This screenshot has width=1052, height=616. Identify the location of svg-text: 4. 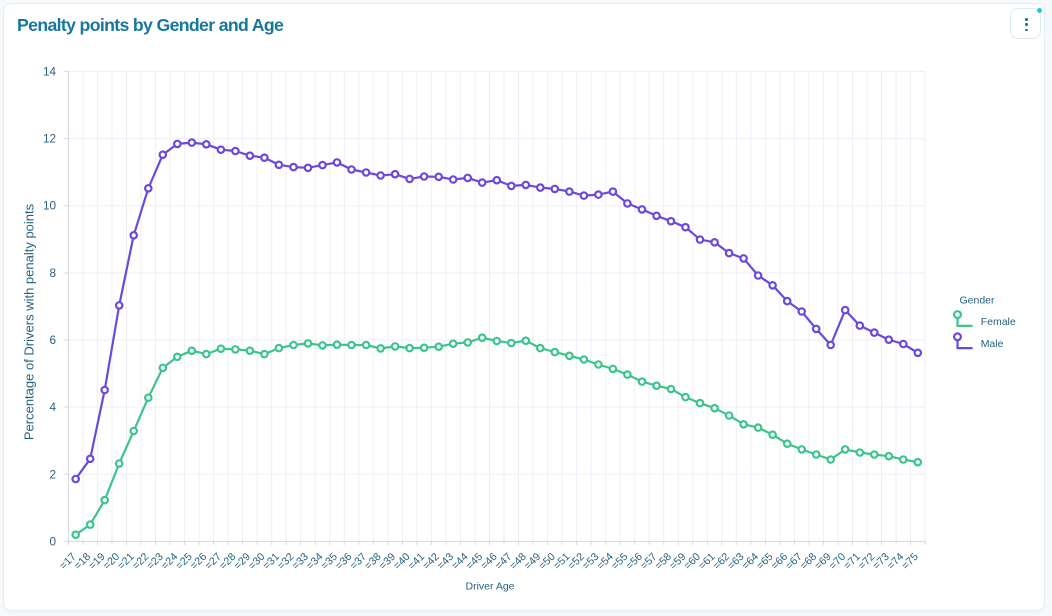
(52, 407).